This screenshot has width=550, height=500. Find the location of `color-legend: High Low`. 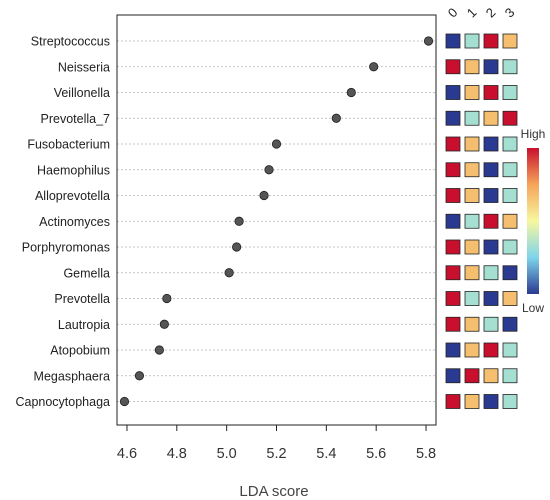

color-legend: High Low is located at coordinates (533, 221).